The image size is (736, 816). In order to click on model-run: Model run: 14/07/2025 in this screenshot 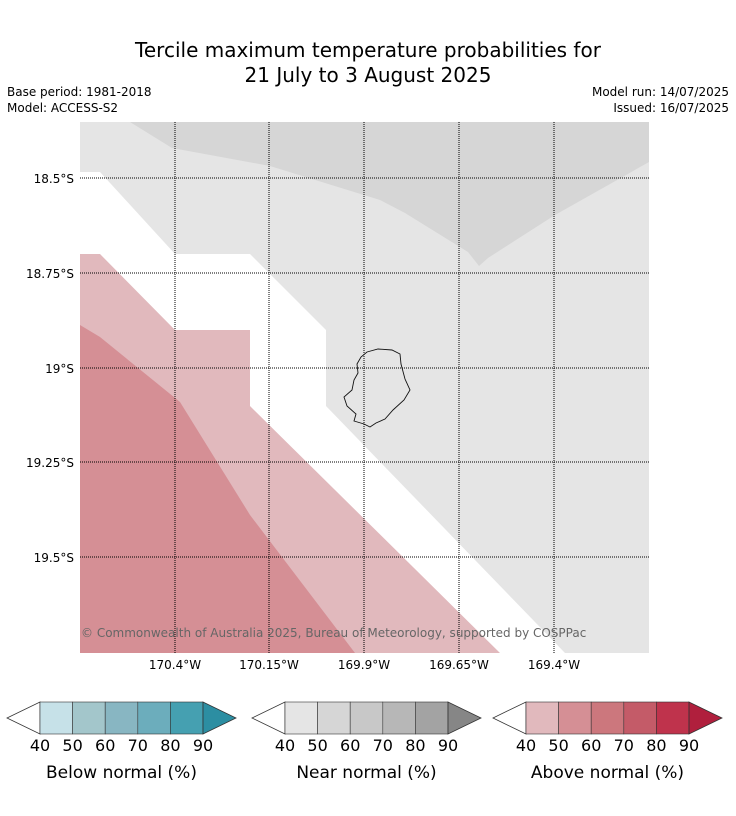, I will do `click(660, 92)`.